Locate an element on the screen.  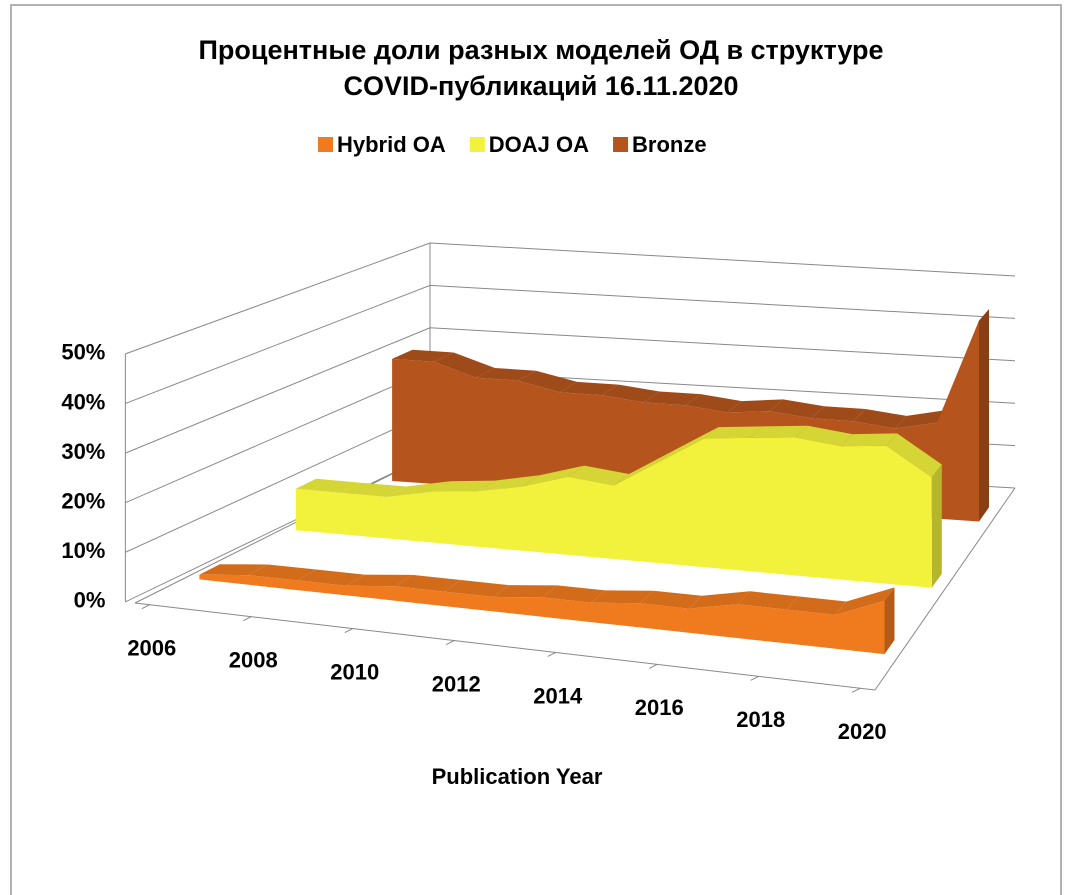
y-tick-label: 30% is located at coordinates (83, 451).